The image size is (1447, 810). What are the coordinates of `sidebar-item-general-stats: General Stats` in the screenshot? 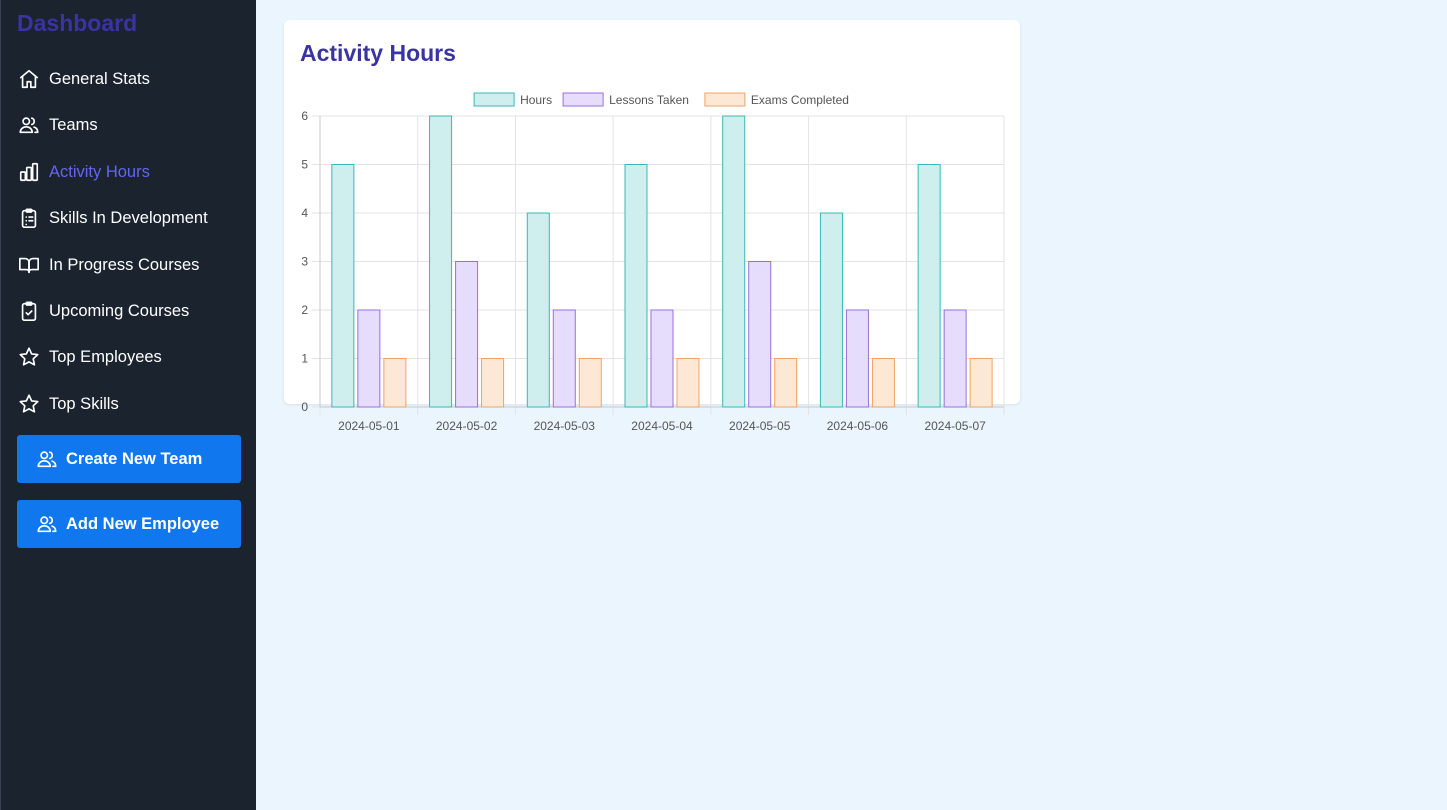 It's located at (129, 79).